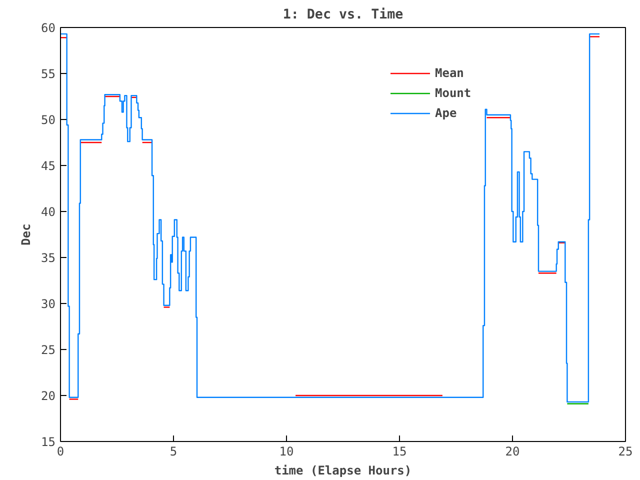 The width and height of the screenshot is (640, 480). What do you see at coordinates (48, 304) in the screenshot?
I see `y-tick-label: 30` at bounding box center [48, 304].